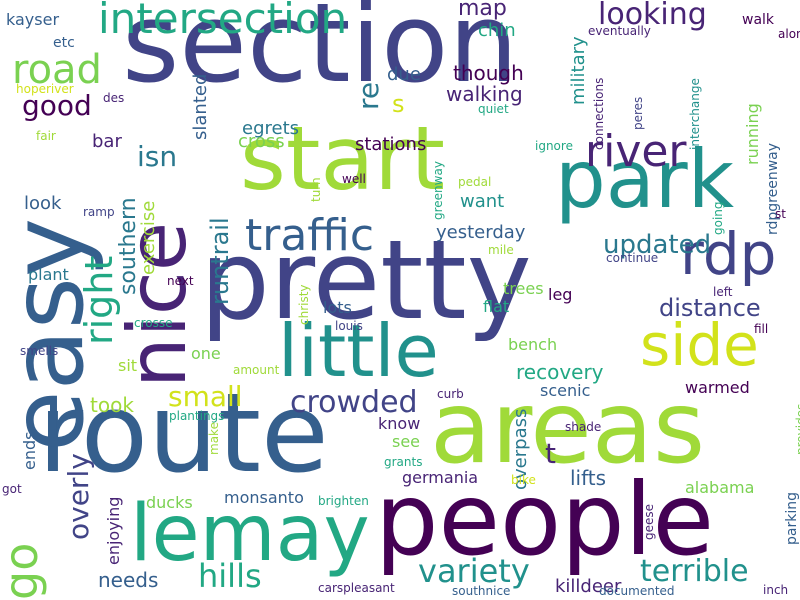  What do you see at coordinates (128, 365) in the screenshot?
I see `word-sit: sit` at bounding box center [128, 365].